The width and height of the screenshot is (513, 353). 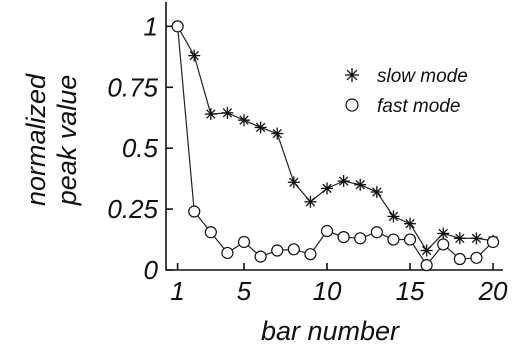 What do you see at coordinates (352, 105) in the screenshot?
I see `legend-marker-circle-icon` at bounding box center [352, 105].